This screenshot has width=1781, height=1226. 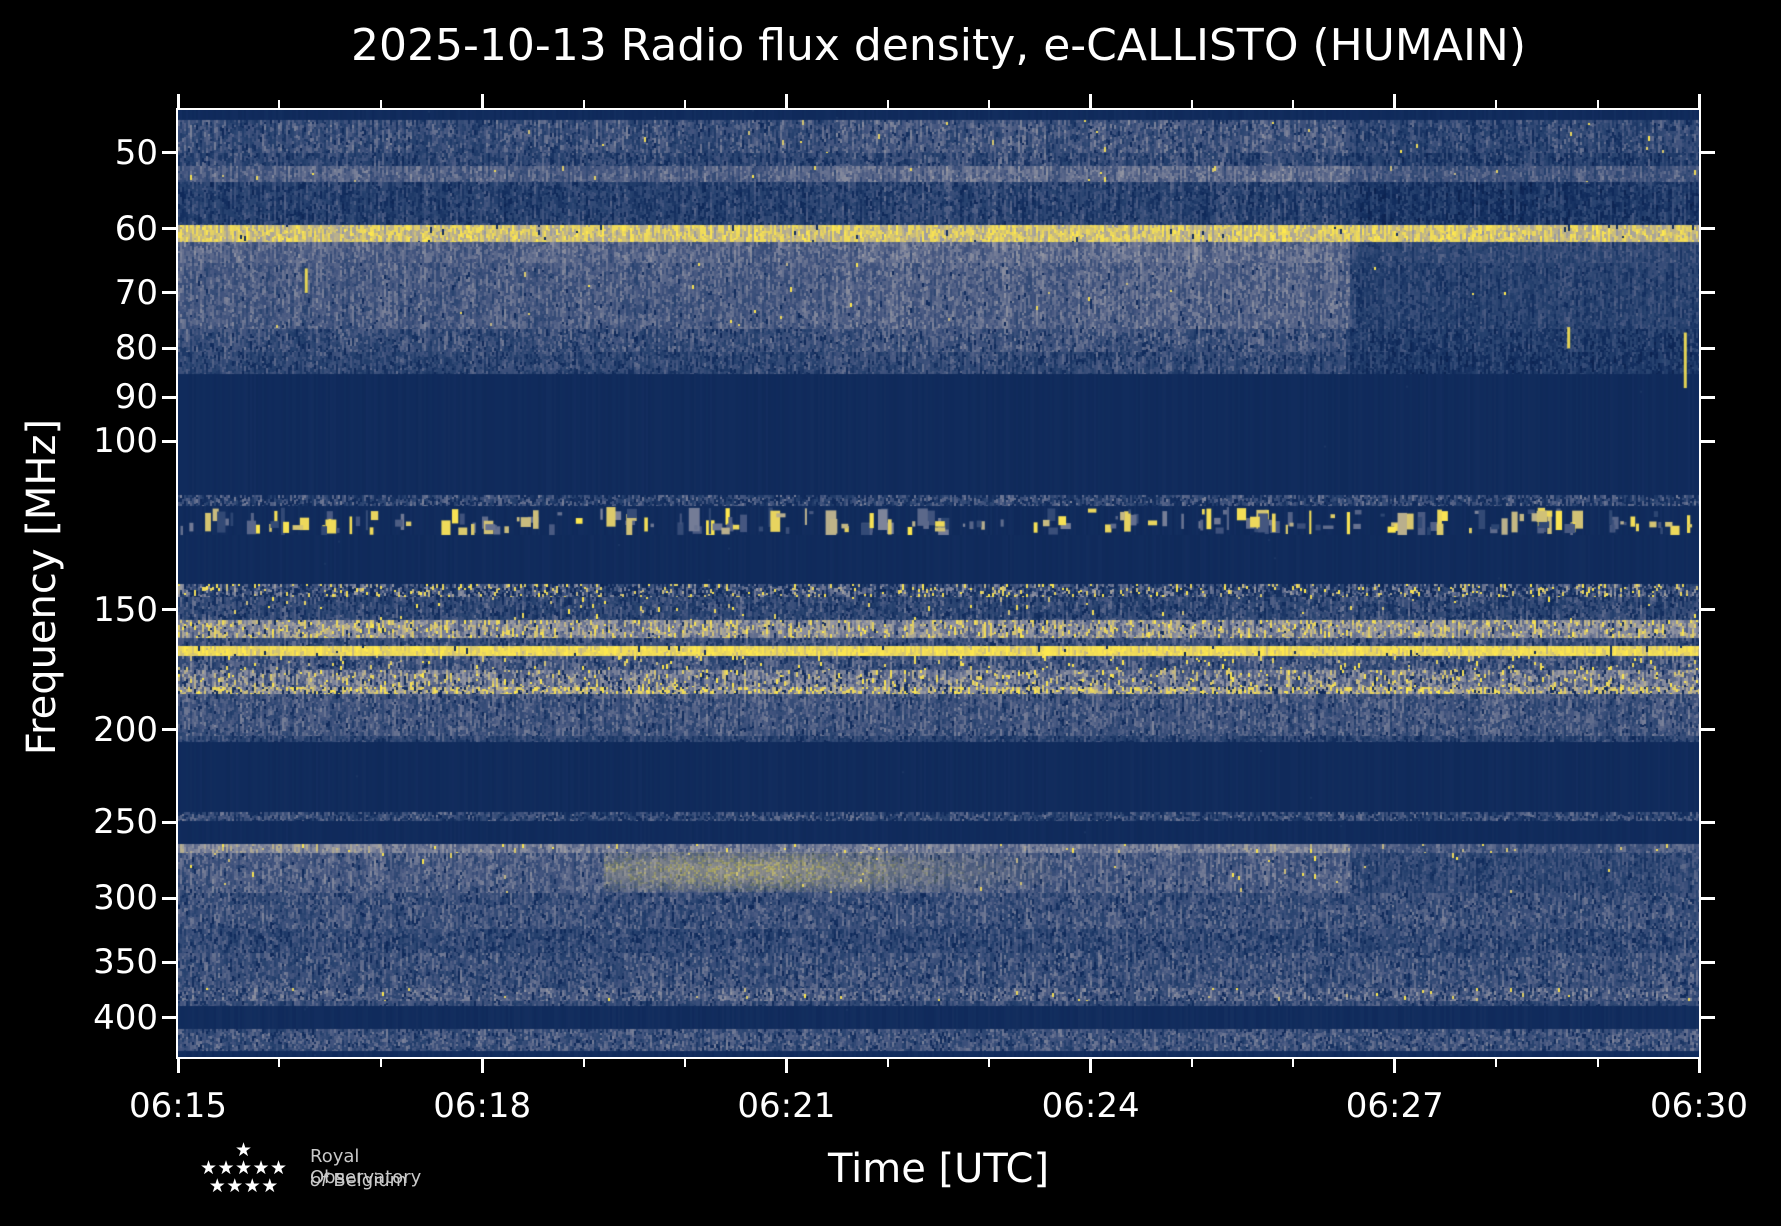 What do you see at coordinates (366, 1167) in the screenshot?
I see `rob-logo-text-line1: Royal Observatory` at bounding box center [366, 1167].